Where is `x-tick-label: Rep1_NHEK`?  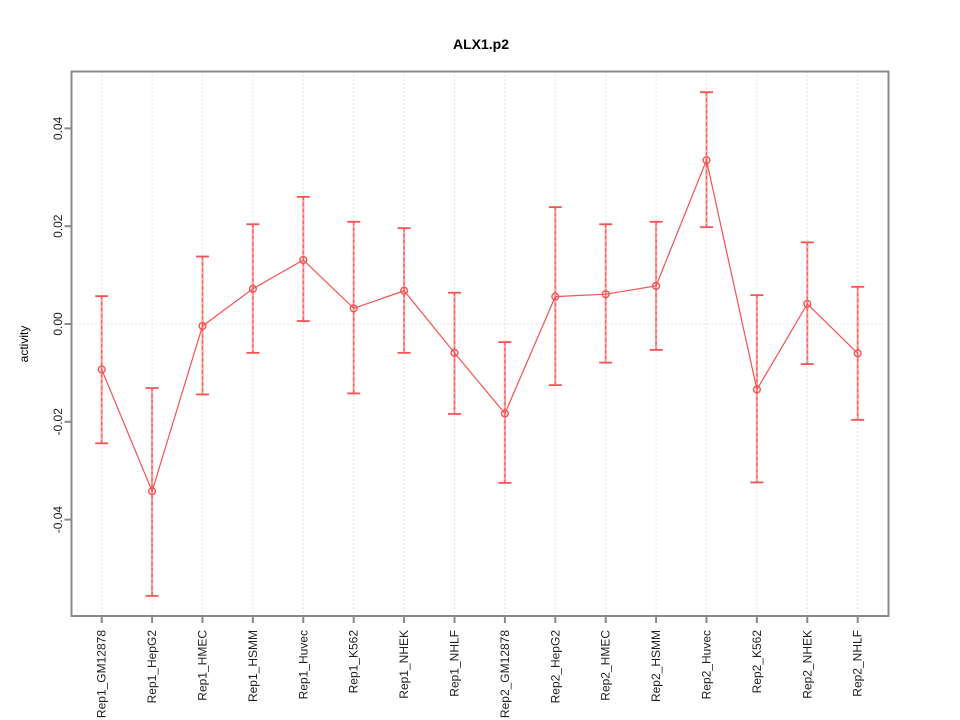 x-tick-label: Rep1_NHEK is located at coordinates (404, 664).